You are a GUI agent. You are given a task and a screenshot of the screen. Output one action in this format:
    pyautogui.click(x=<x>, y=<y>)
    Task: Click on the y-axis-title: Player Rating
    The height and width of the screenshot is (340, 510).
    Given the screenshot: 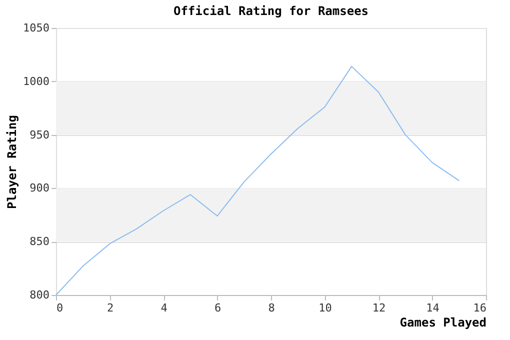 What is the action you would take?
    pyautogui.click(x=12, y=162)
    